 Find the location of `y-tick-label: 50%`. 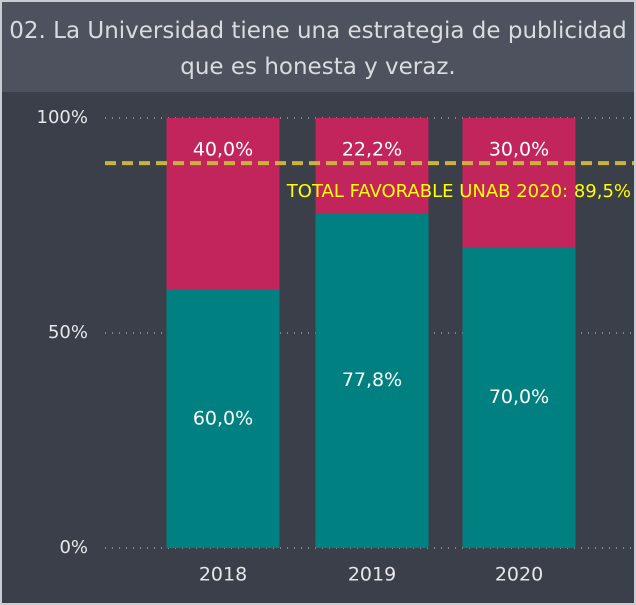

y-tick-label: 50% is located at coordinates (68, 332).